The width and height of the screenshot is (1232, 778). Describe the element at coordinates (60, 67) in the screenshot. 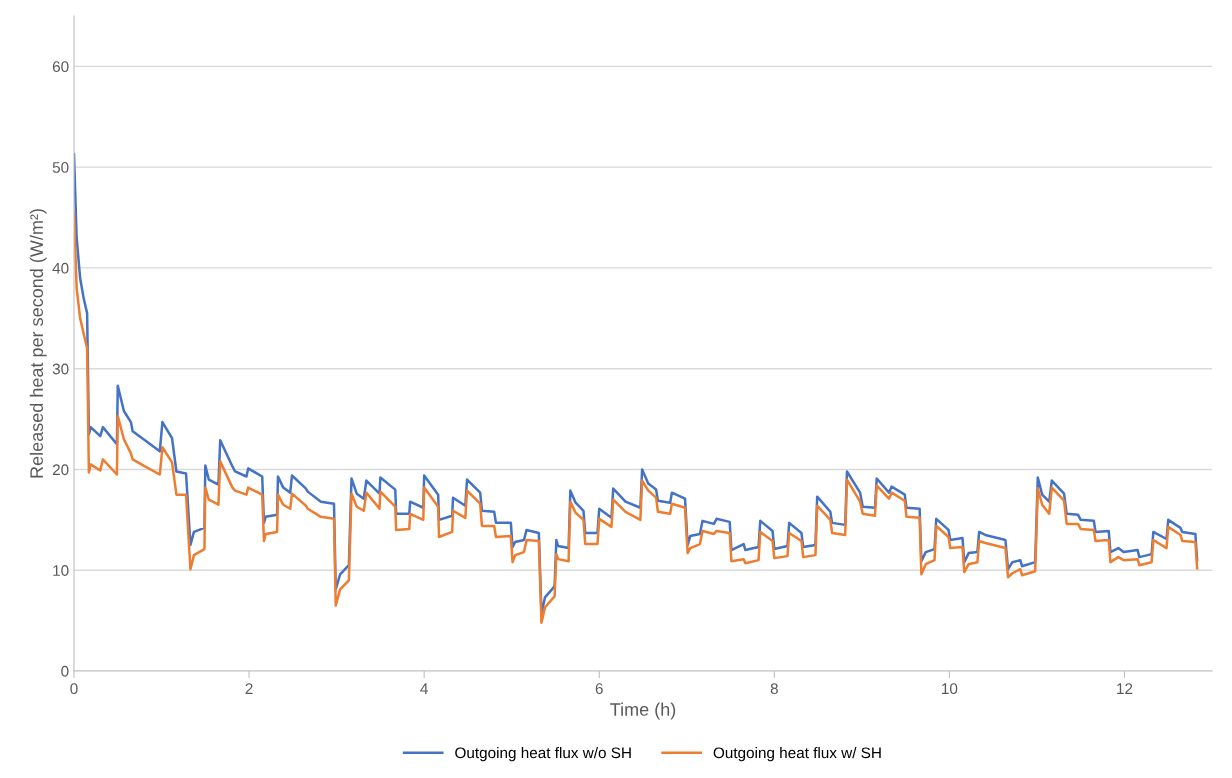

I see `y-tick-label: 60` at that location.